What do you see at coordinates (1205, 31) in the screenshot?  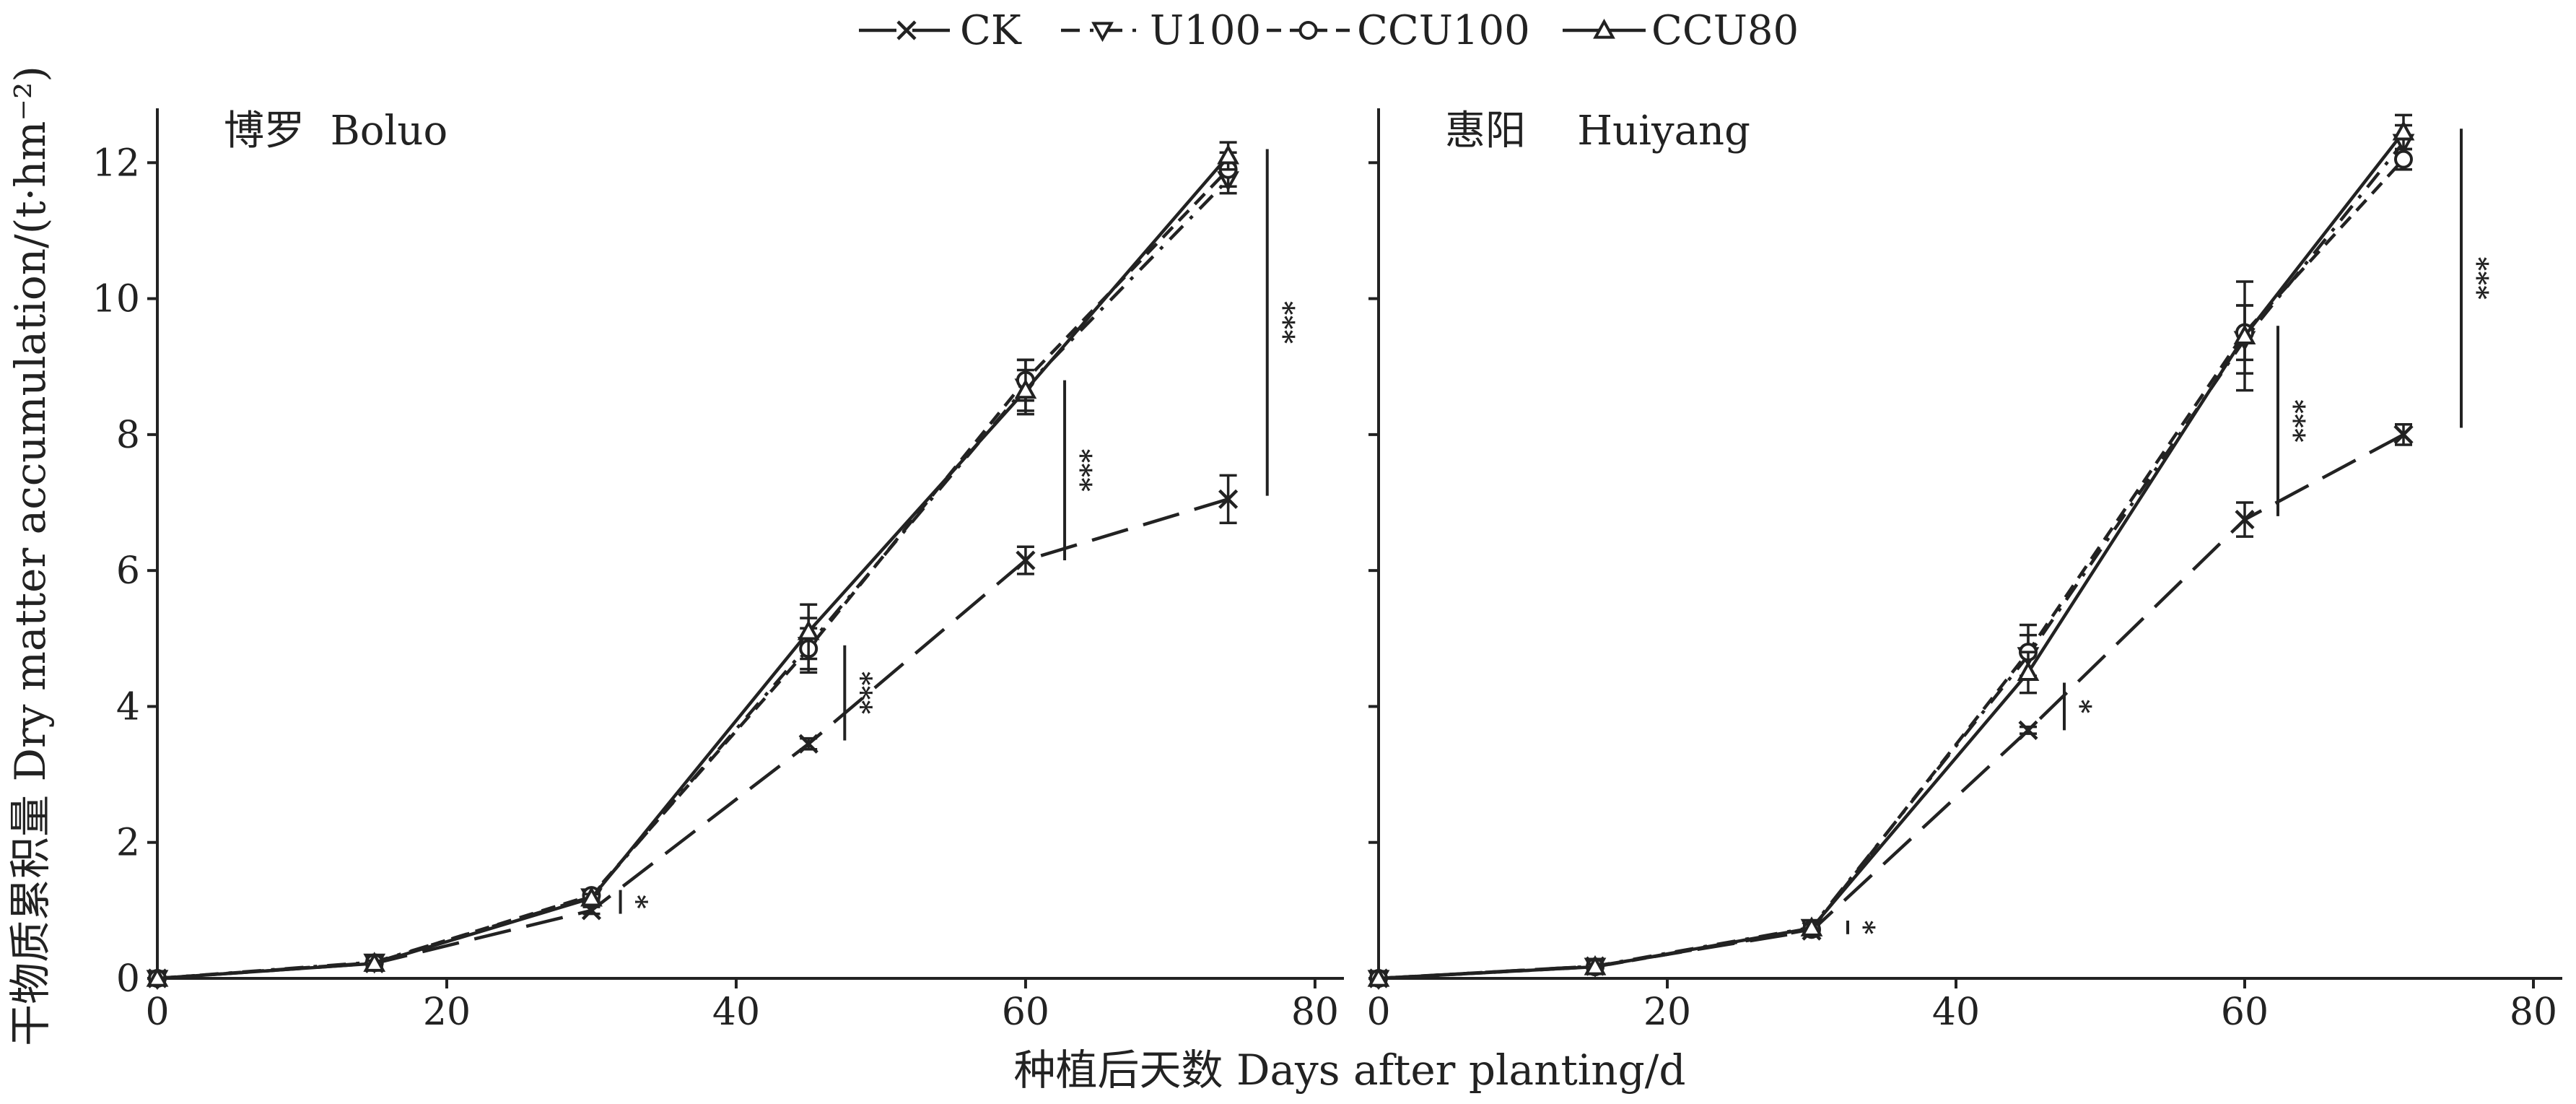 I see `legend-label-u100: U100` at bounding box center [1205, 31].